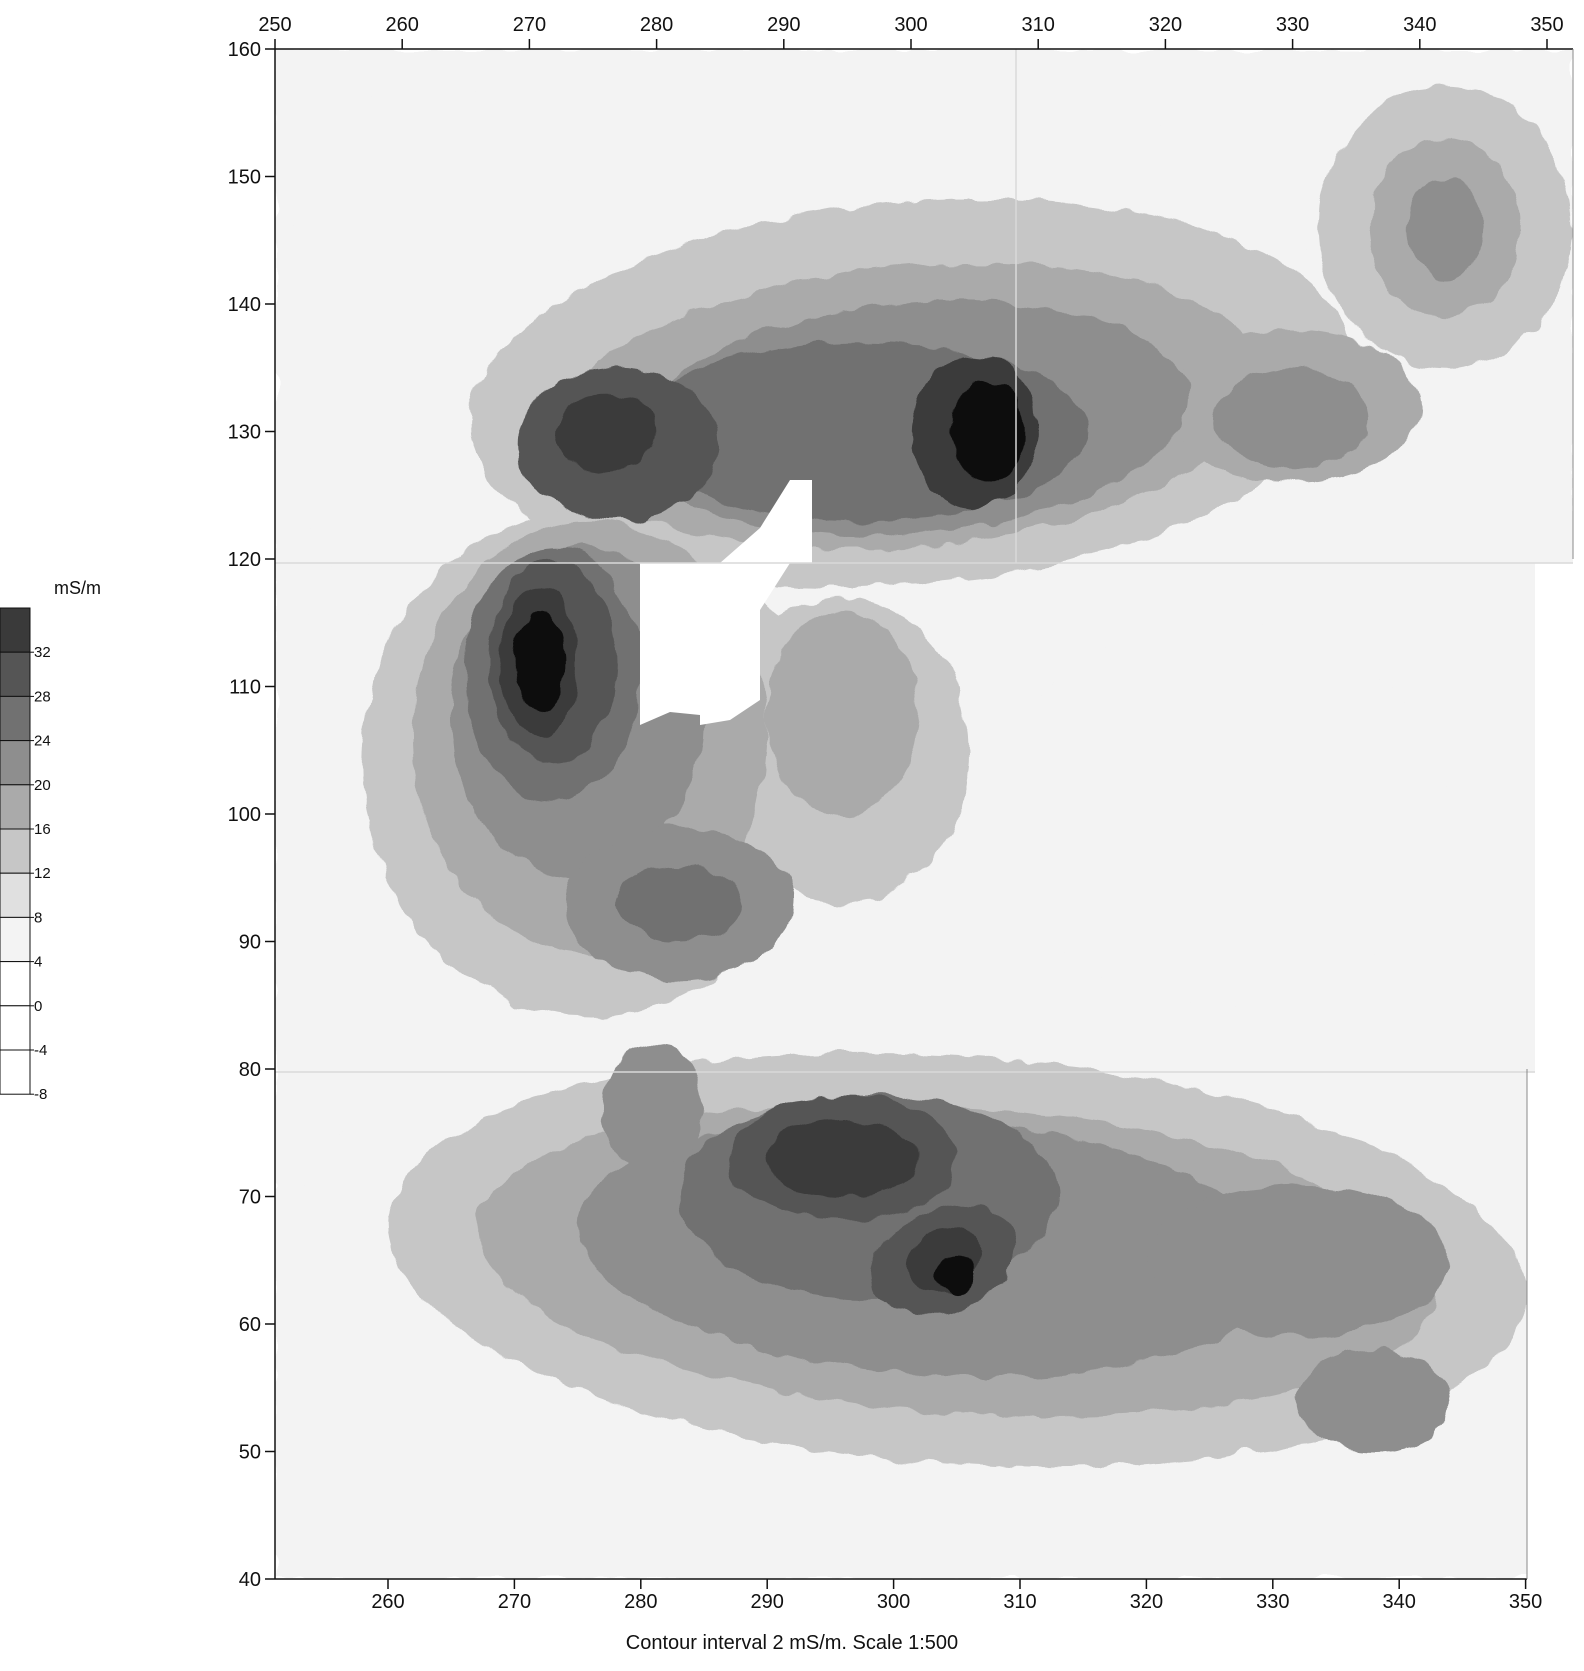 The width and height of the screenshot is (1584, 1671). Describe the element at coordinates (244, 815) in the screenshot. I see `y-tick-label-100: 100` at that location.